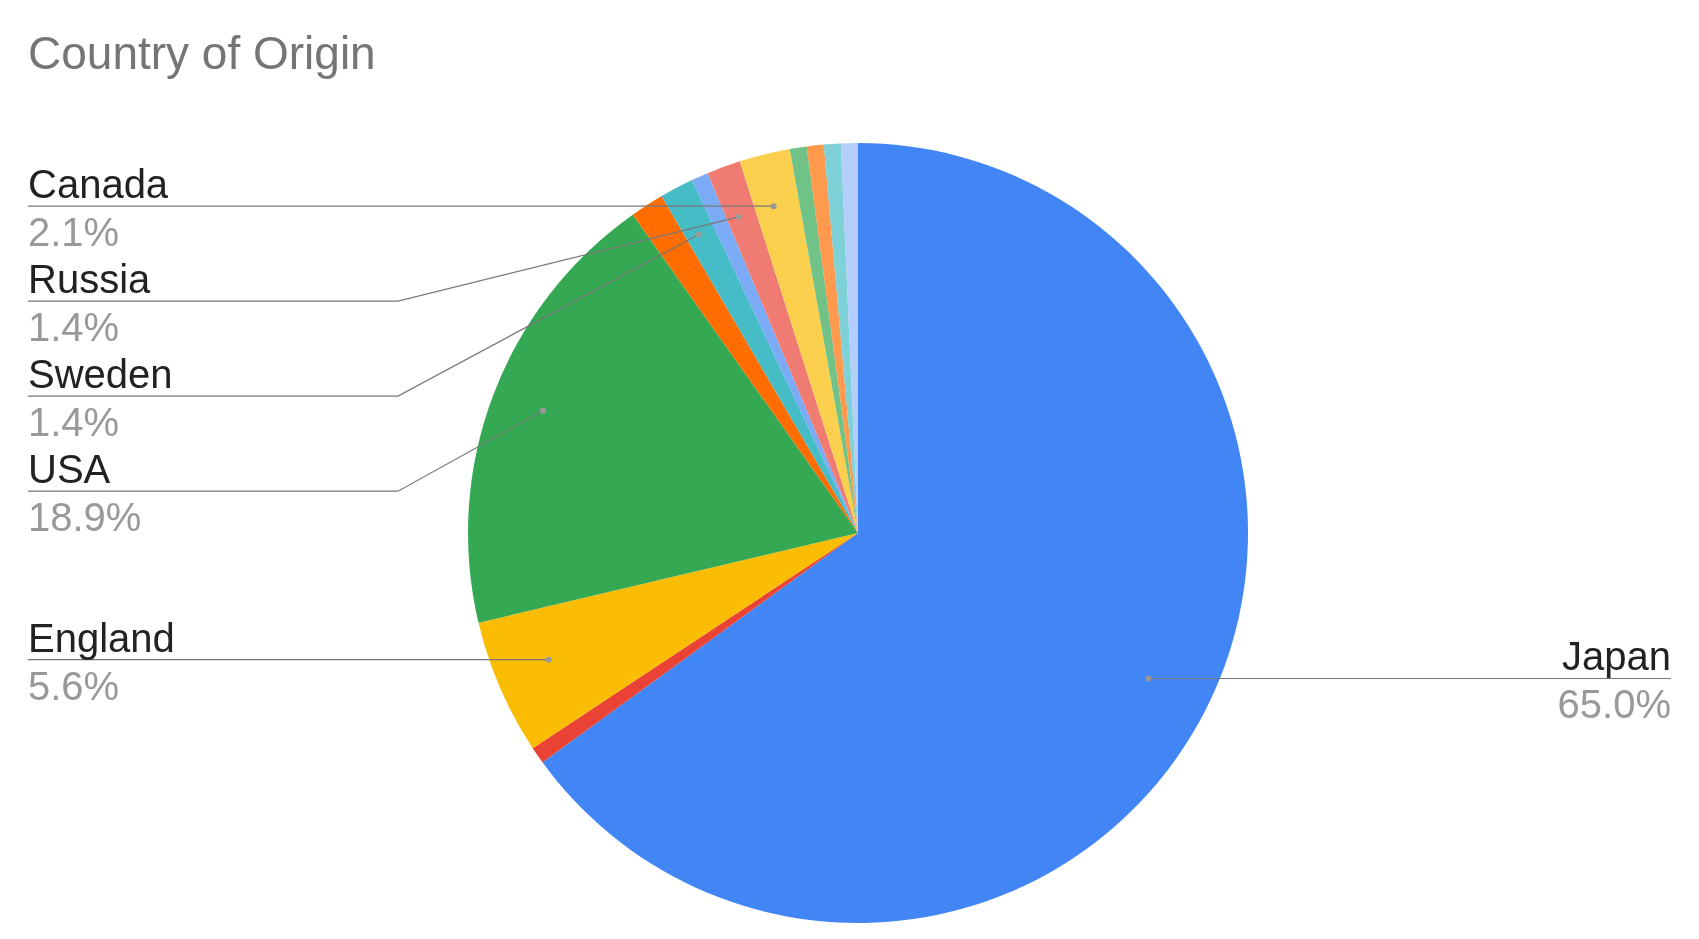  What do you see at coordinates (100, 374) in the screenshot?
I see `slice-label: Sweden` at bounding box center [100, 374].